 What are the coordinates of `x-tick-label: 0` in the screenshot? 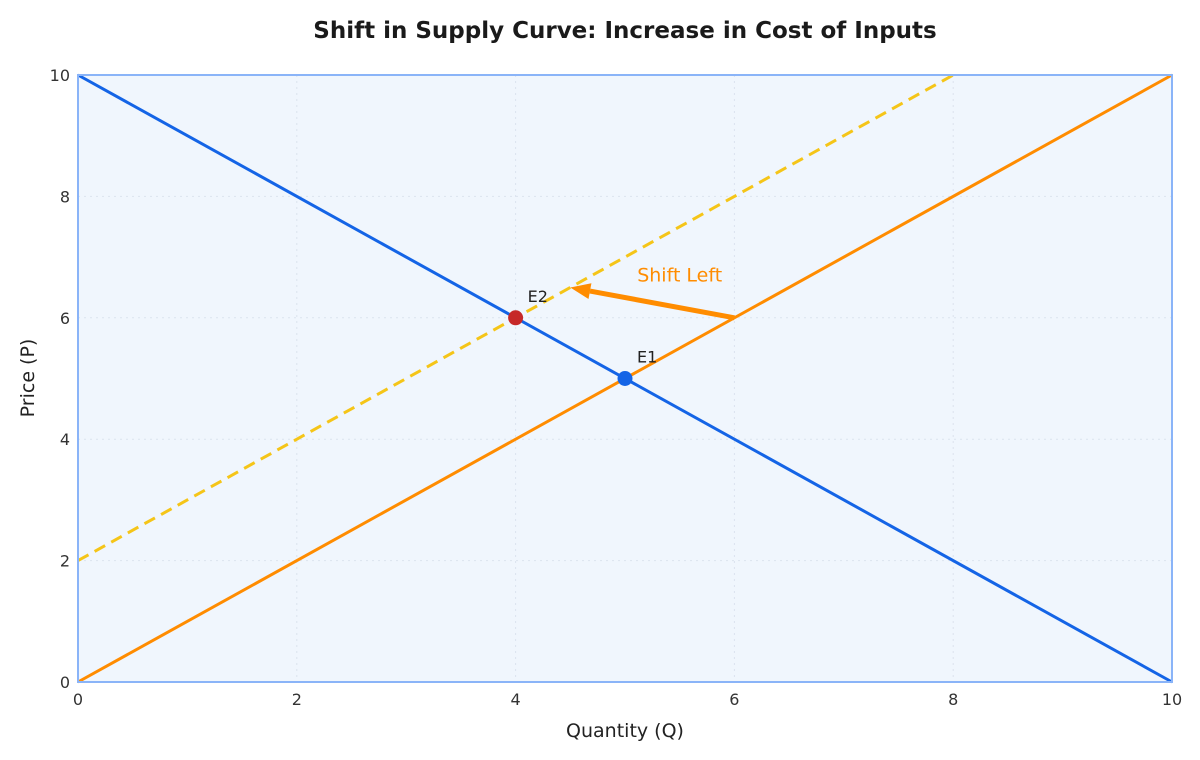 It's located at (78, 699).